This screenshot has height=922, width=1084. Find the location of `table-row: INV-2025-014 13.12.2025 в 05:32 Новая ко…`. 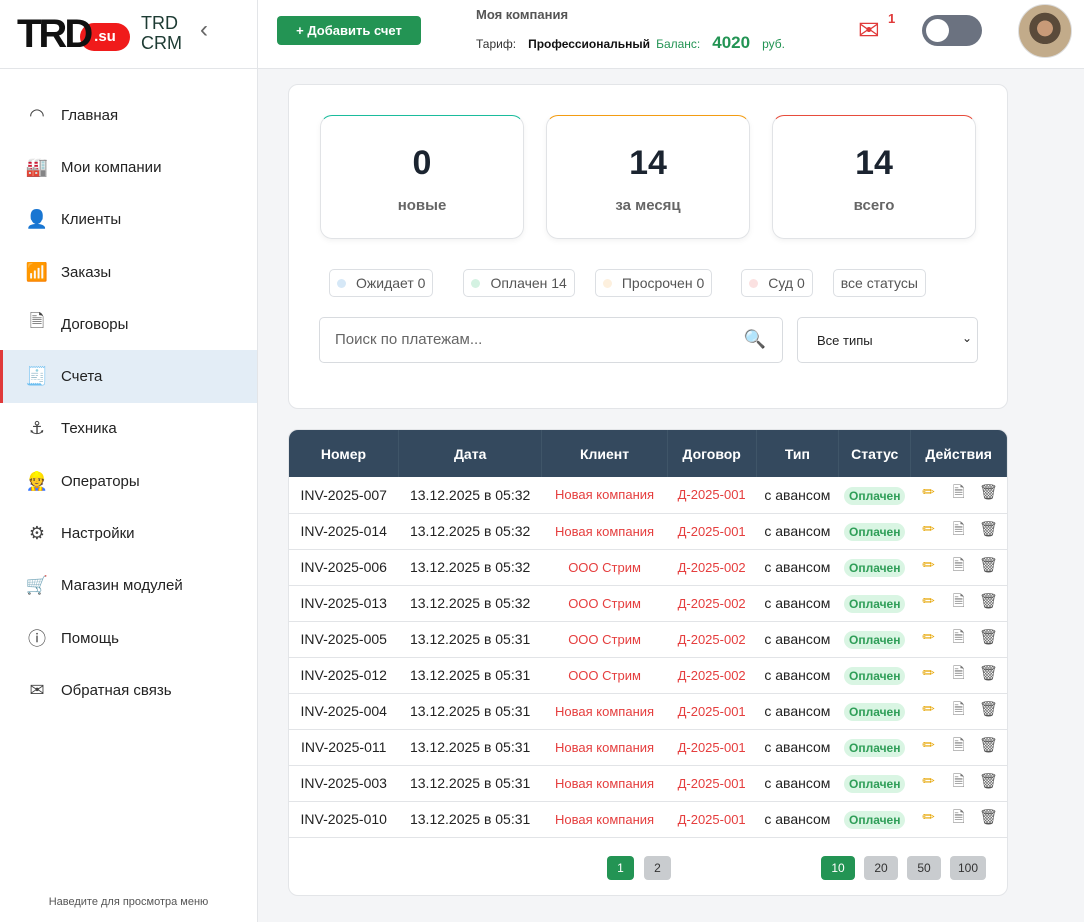

table-row: INV-2025-014 13.12.2025 в 05:32 Новая ко… is located at coordinates (648, 531).